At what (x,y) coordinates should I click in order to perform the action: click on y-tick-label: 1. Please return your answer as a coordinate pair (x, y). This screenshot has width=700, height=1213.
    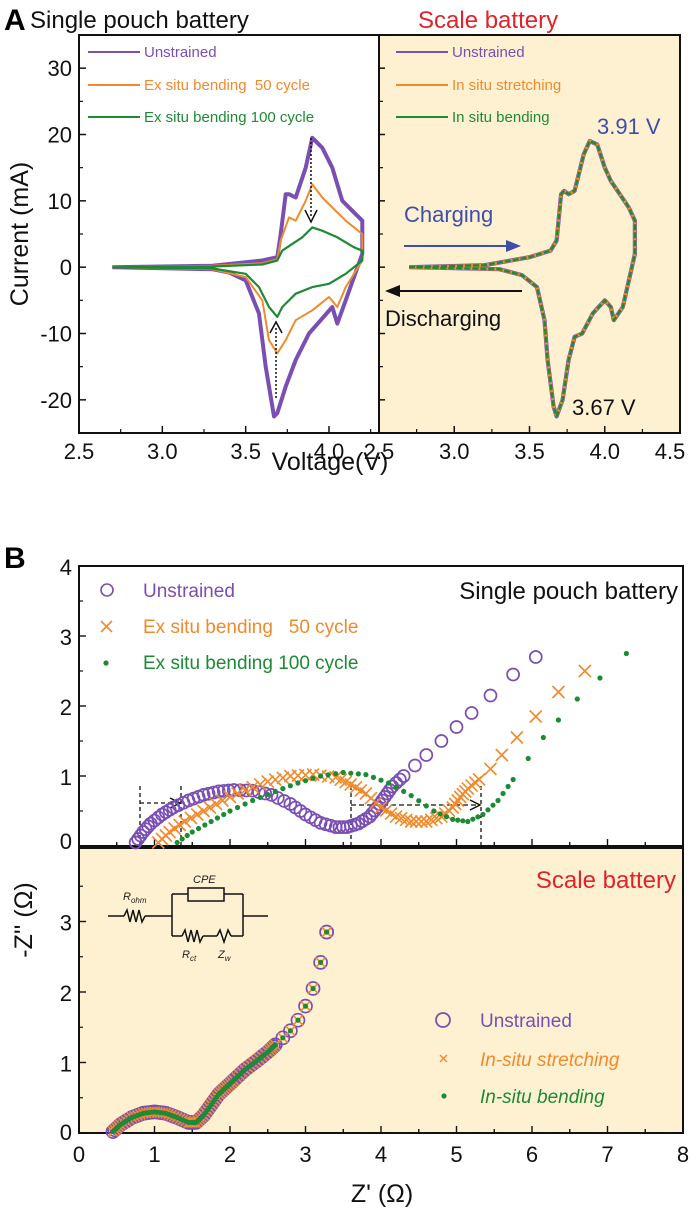
    Looking at the image, I should click on (66, 777).